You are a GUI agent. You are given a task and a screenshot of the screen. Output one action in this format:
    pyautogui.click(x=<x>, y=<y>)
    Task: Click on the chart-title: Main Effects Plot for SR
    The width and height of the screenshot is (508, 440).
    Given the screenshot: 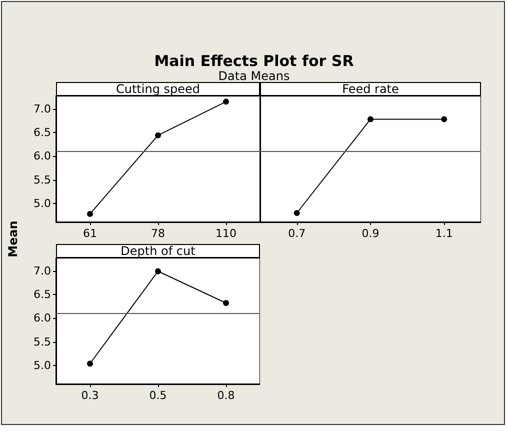 What is the action you would take?
    pyautogui.click(x=254, y=61)
    